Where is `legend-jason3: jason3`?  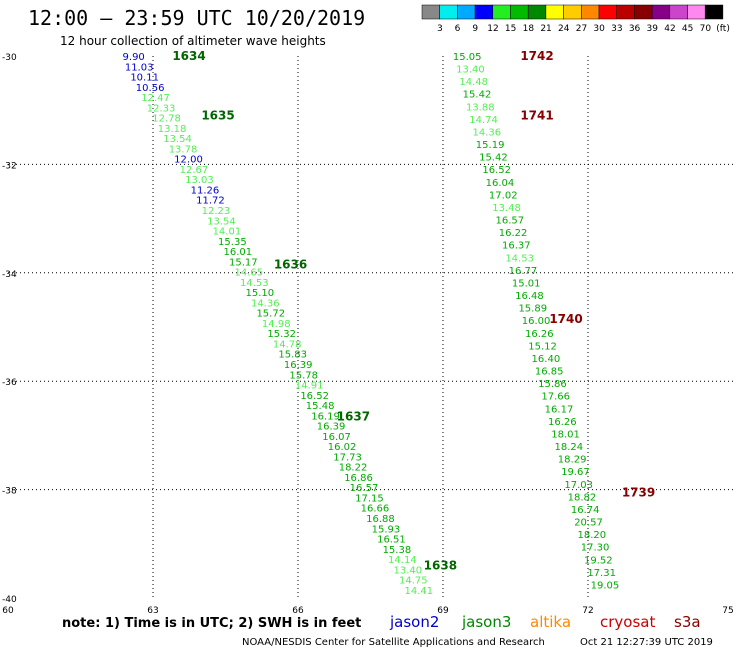 legend-jason3: jason3 is located at coordinates (486, 622).